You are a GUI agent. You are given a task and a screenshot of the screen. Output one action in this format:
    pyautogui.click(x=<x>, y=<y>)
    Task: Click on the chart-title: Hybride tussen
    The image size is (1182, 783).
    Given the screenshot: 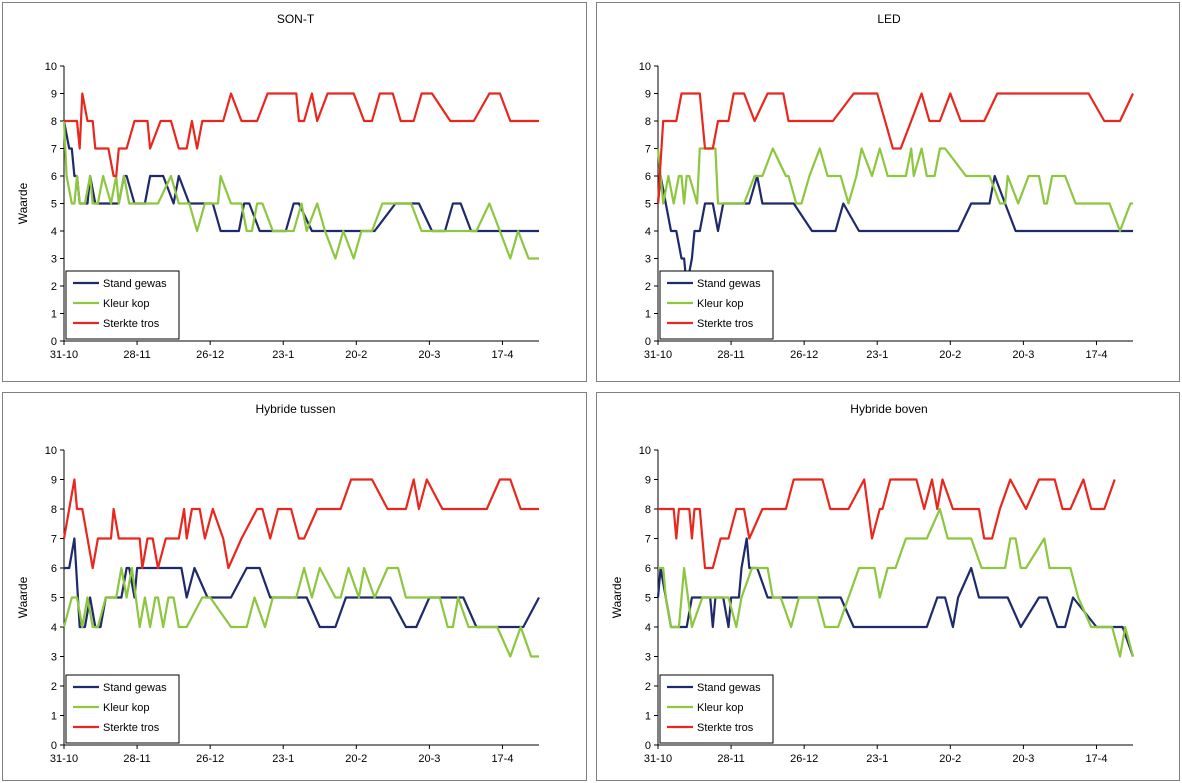 What is the action you would take?
    pyautogui.click(x=295, y=409)
    